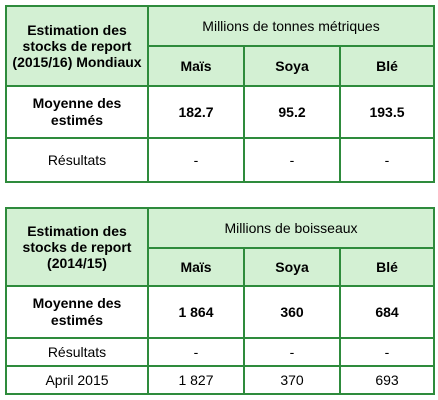 The image size is (438, 400). What do you see at coordinates (292, 312) in the screenshot?
I see `cell-value: 360` at bounding box center [292, 312].